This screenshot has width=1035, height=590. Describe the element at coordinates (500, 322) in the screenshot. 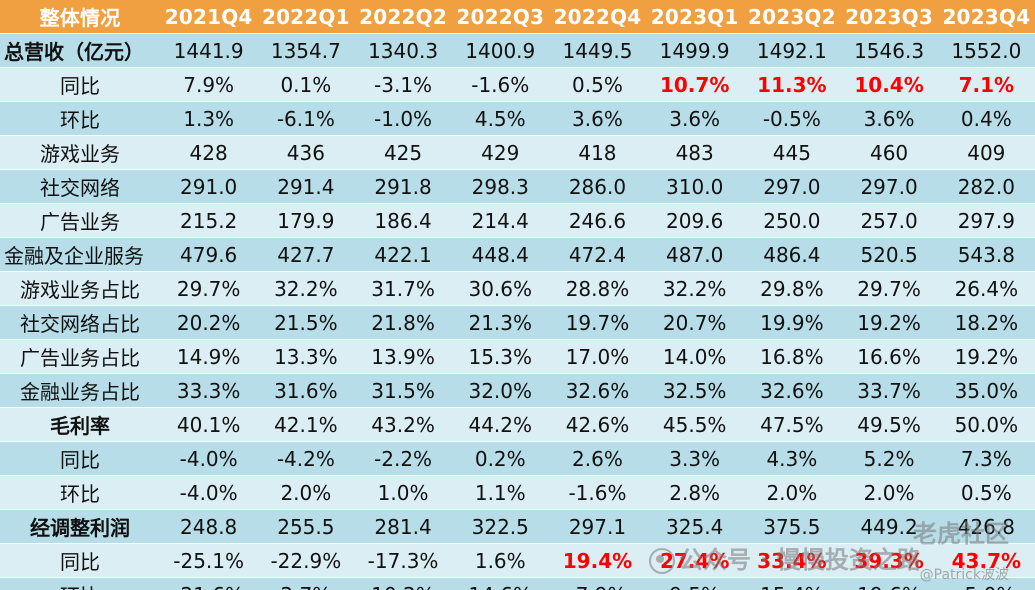

I see `table-cell: 21.3%` at that location.